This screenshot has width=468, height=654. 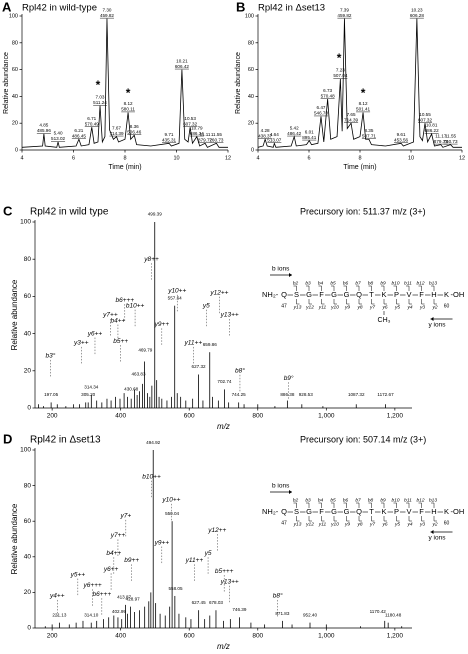 What do you see at coordinates (88, 394) in the screenshot?
I see `mz-label: 305.20` at bounding box center [88, 394].